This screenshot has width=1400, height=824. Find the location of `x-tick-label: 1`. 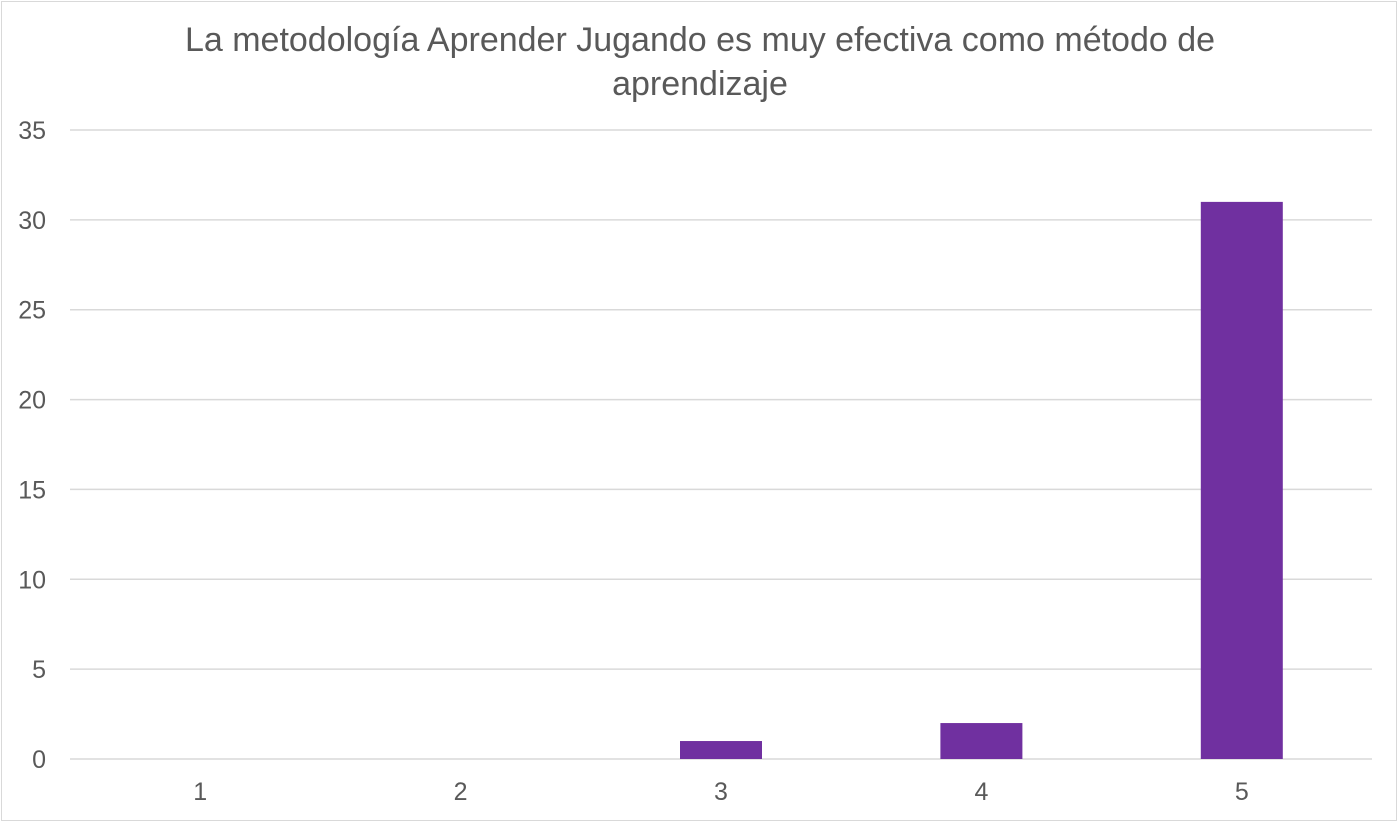

x-tick-label: 1 is located at coordinates (200, 792).